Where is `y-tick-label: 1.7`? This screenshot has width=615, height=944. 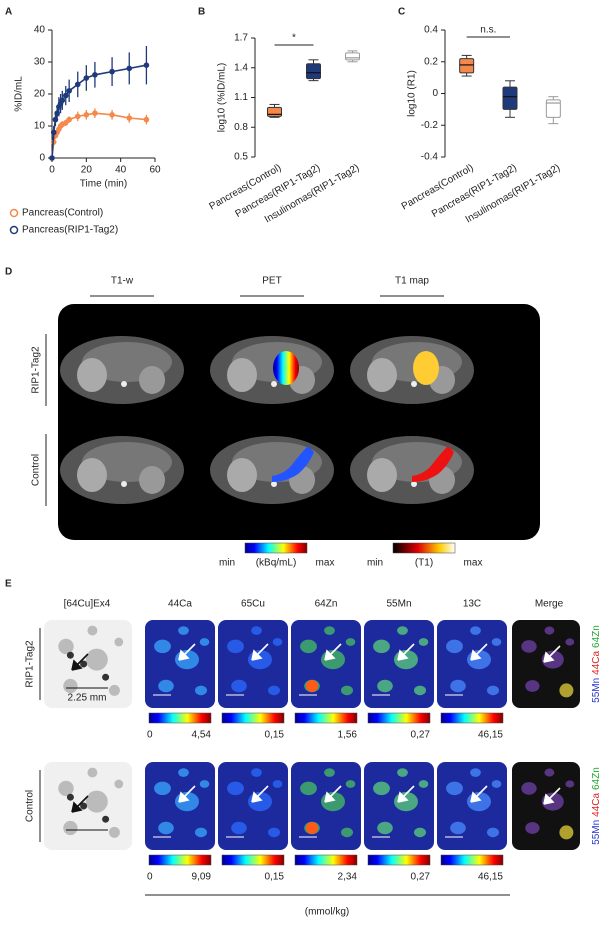
y-tick-label: 1.7 is located at coordinates (241, 38).